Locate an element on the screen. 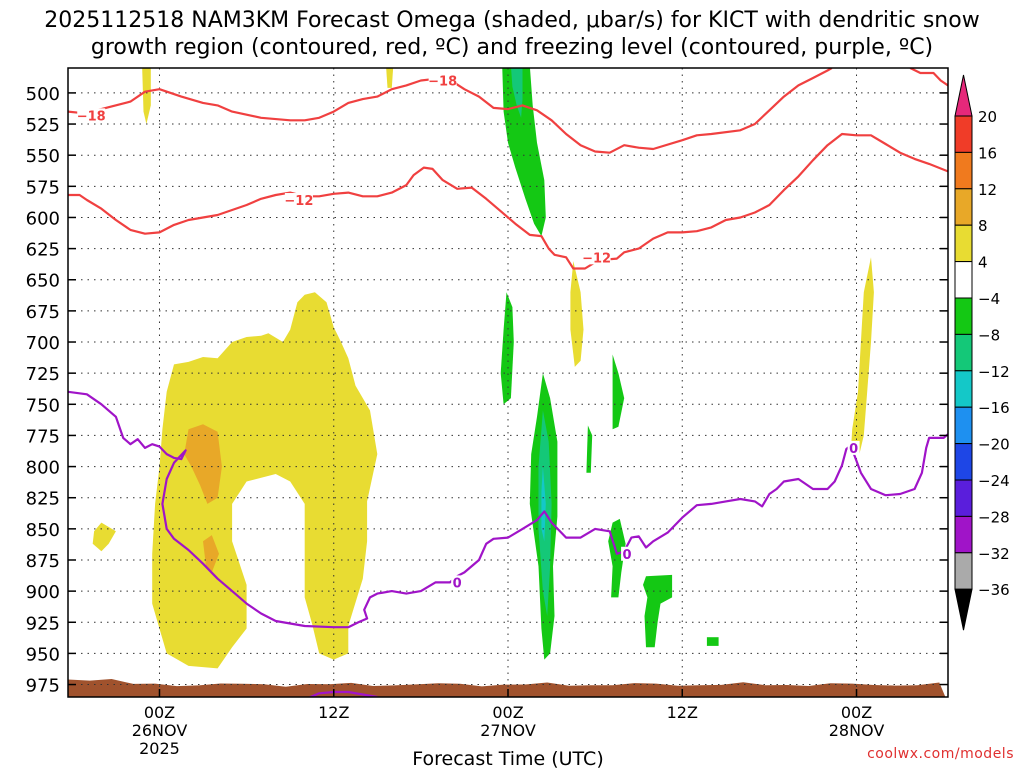 Image resolution: width=1024 pixels, height=768 pixels. y-tick-label: 925 is located at coordinates (43, 623).